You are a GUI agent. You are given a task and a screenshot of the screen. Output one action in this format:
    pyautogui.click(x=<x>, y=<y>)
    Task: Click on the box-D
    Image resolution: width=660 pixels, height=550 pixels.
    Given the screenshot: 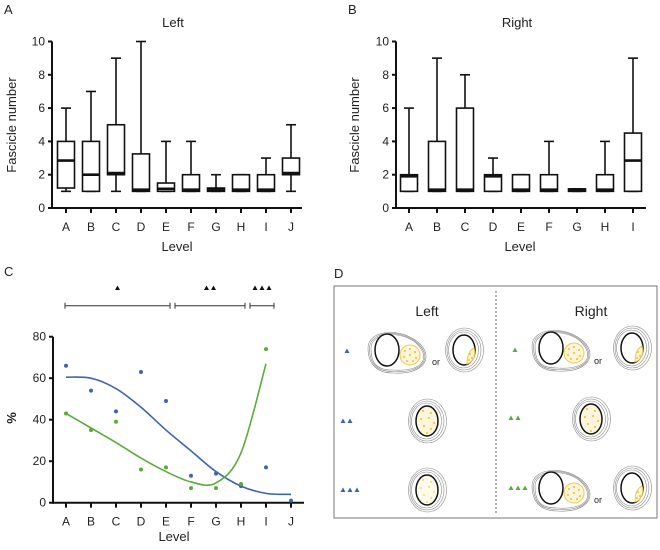 What is the action you would take?
    pyautogui.click(x=141, y=116)
    